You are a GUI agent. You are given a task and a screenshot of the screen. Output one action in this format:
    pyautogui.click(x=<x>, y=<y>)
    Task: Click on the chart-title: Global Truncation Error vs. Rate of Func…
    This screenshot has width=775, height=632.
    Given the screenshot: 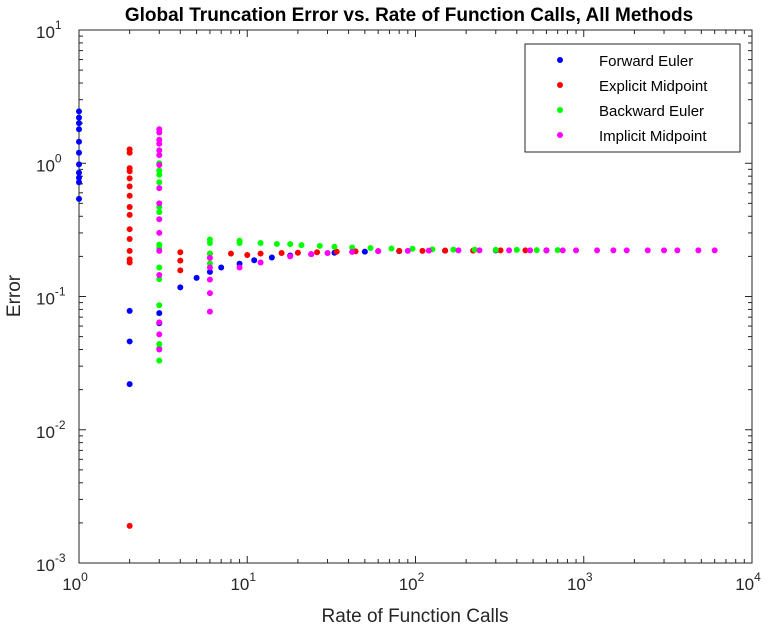 What is the action you would take?
    pyautogui.click(x=409, y=15)
    